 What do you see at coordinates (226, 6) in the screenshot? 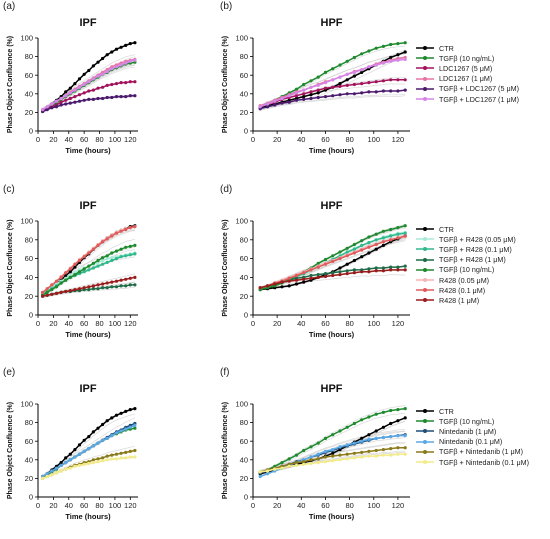
I see `panel-label: (b)` at bounding box center [226, 6].